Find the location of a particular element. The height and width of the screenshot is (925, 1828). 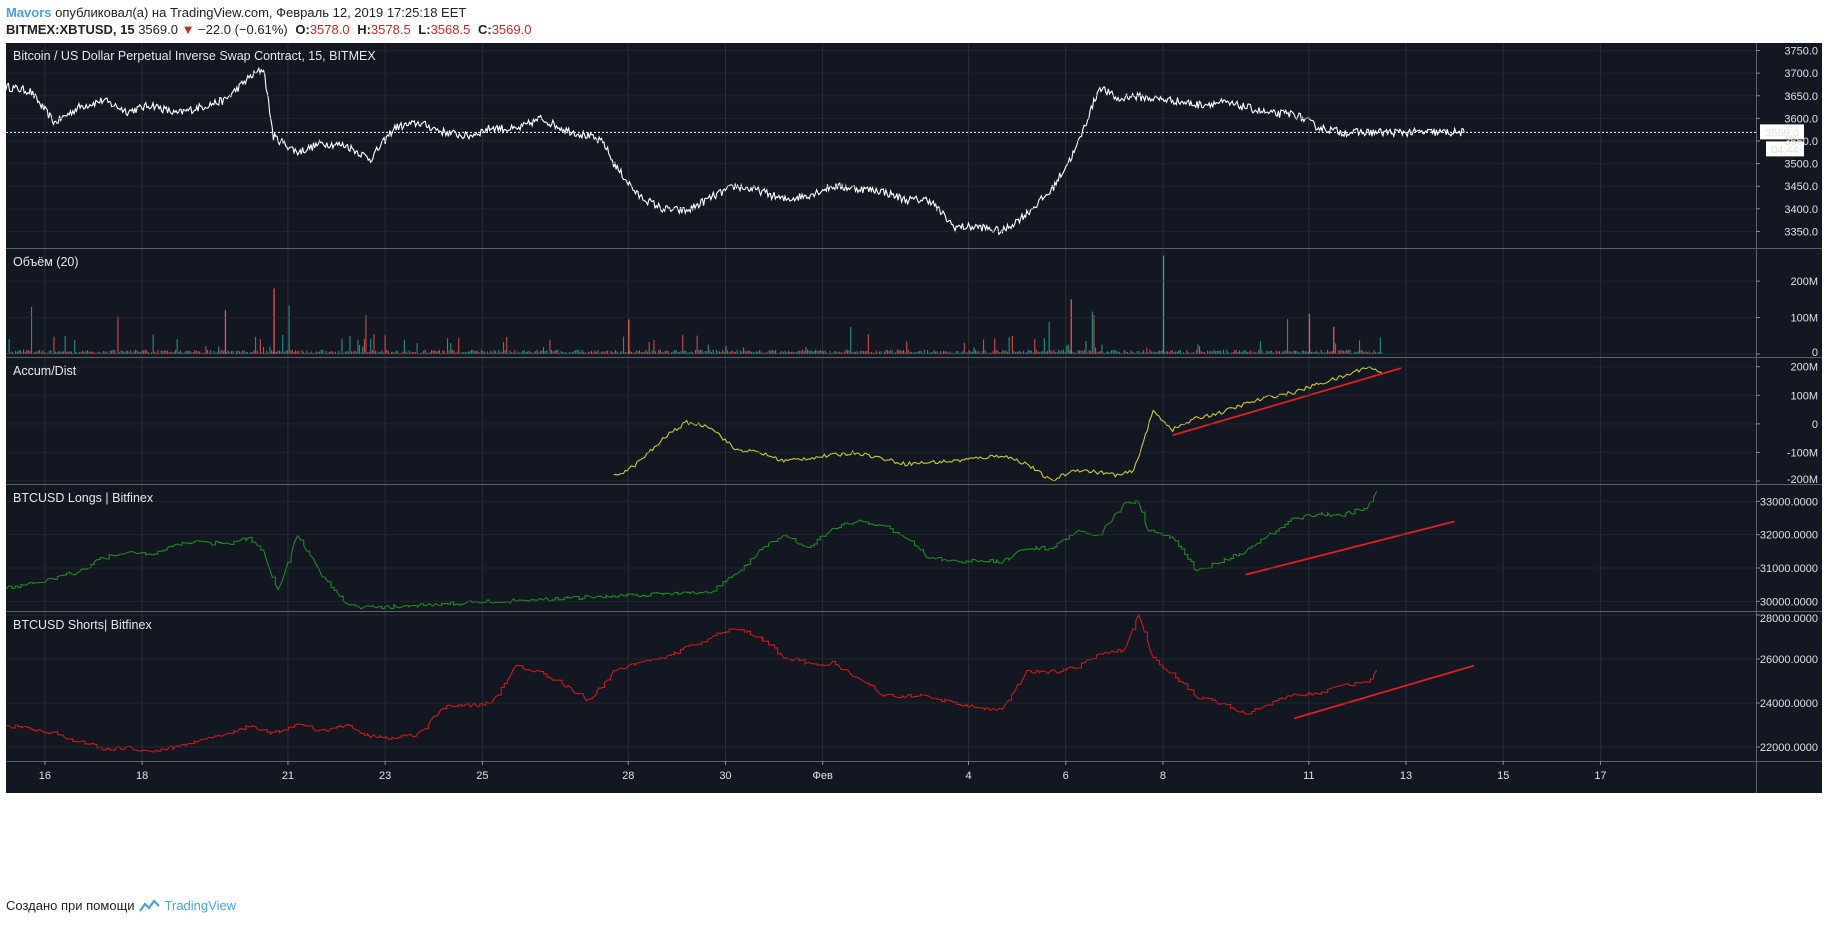

pane-title: BTCUSD Shorts| Bitfinex is located at coordinates (82, 625).